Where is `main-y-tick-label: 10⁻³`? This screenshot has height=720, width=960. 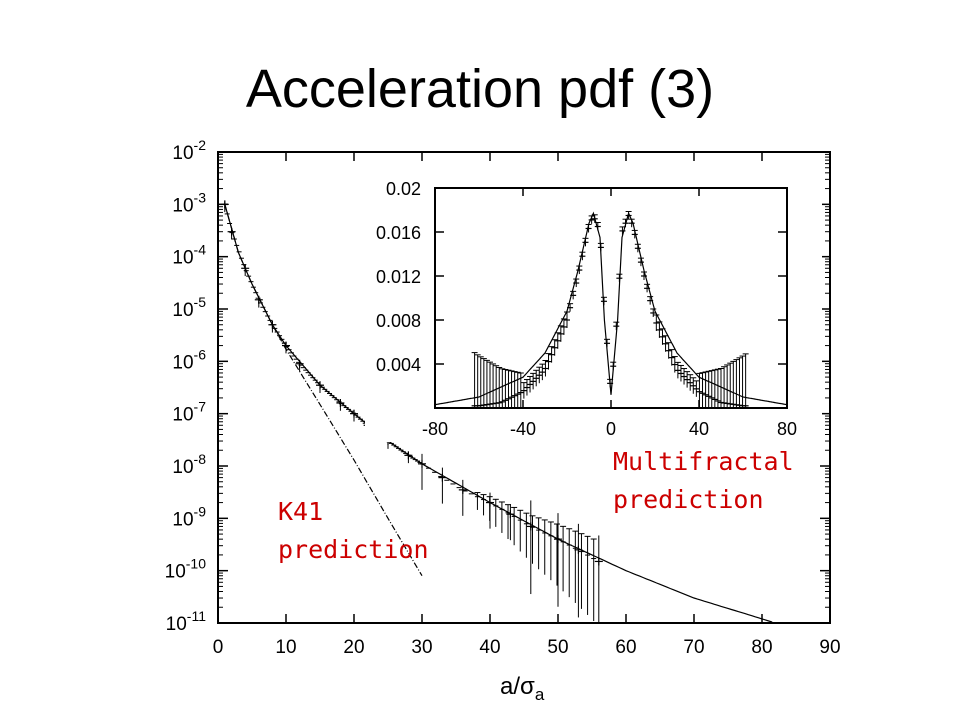 main-y-tick-label: 10⁻³ is located at coordinates (189, 202).